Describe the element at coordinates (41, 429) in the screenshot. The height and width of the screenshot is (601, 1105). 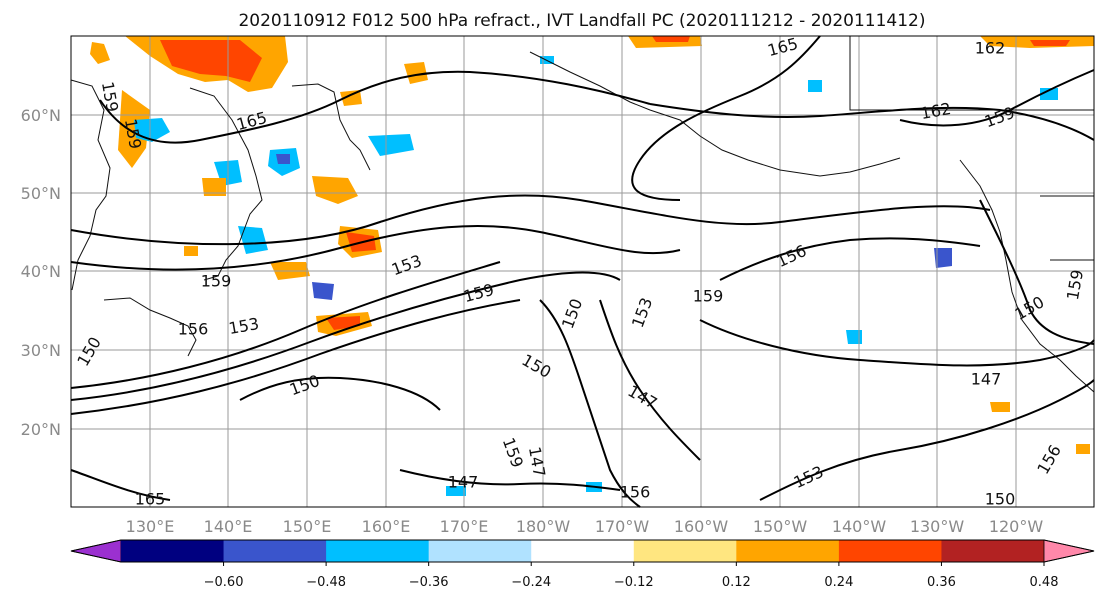
I see `lat-label: 20°N` at that location.